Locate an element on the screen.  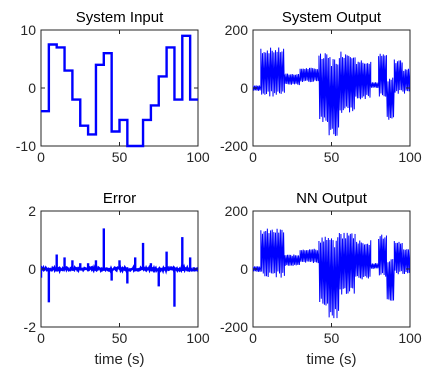
chart-title: System Output is located at coordinates (332, 17).